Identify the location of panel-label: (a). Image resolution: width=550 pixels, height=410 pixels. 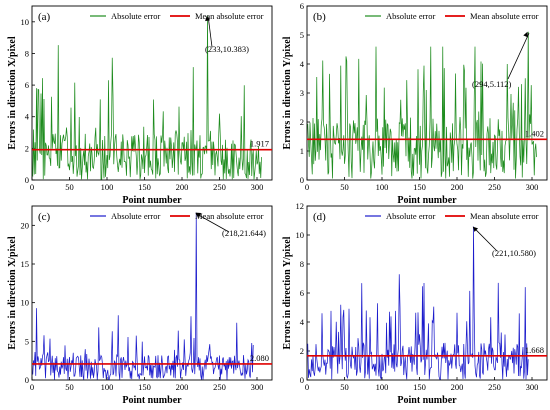
(44, 17).